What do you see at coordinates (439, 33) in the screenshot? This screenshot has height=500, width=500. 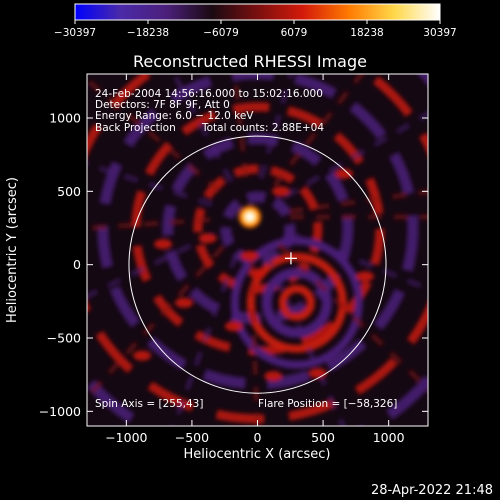 I see `colorbar-tick-label: 30397` at bounding box center [439, 33].